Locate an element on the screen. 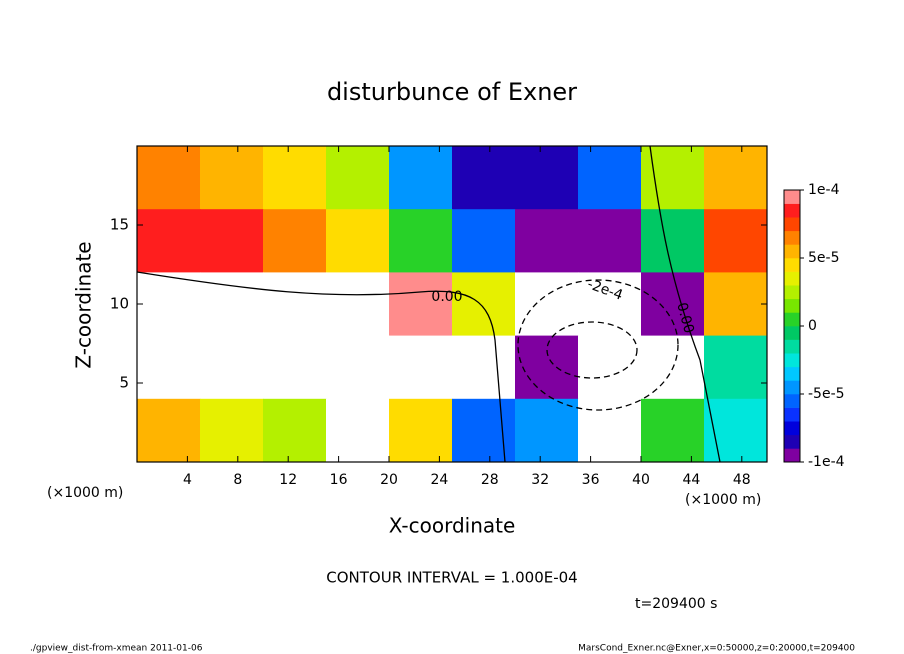 This screenshot has height=654, width=904. x-tick-label: 12 is located at coordinates (288, 480).